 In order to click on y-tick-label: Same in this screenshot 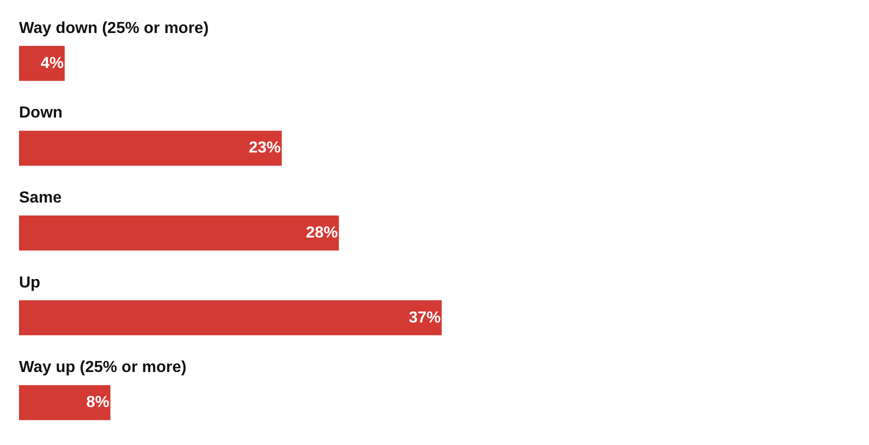, I will do `click(40, 198)`.